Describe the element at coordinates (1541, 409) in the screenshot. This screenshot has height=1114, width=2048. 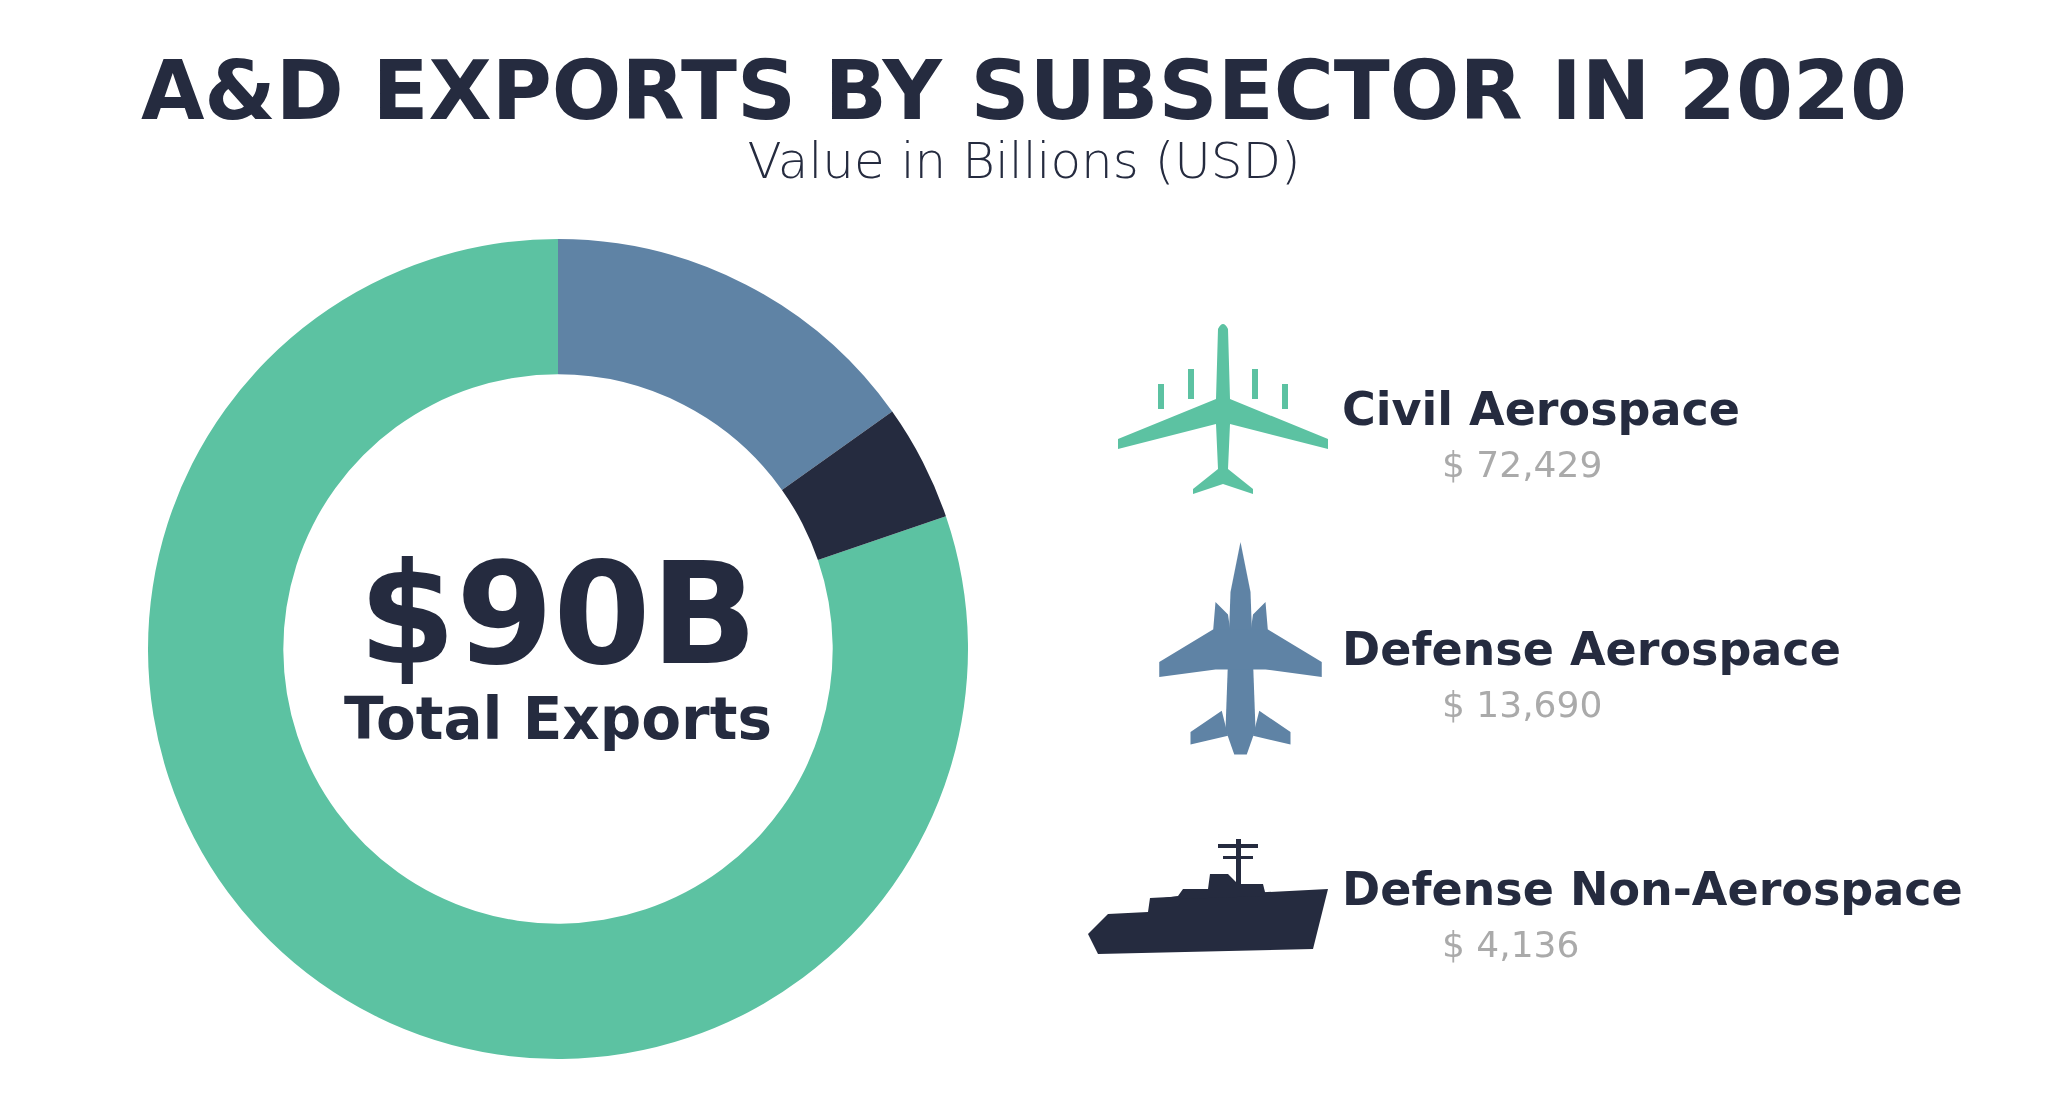
I see `legend-label: Civil Aerospace` at that location.